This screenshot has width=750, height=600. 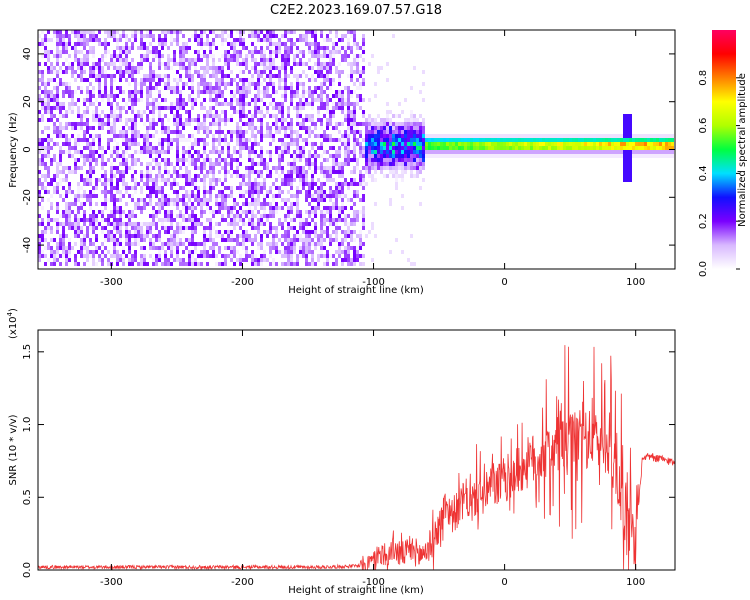 I want to click on figure-title: C2E2.2023.169.07.57.G18, so click(x=356, y=10).